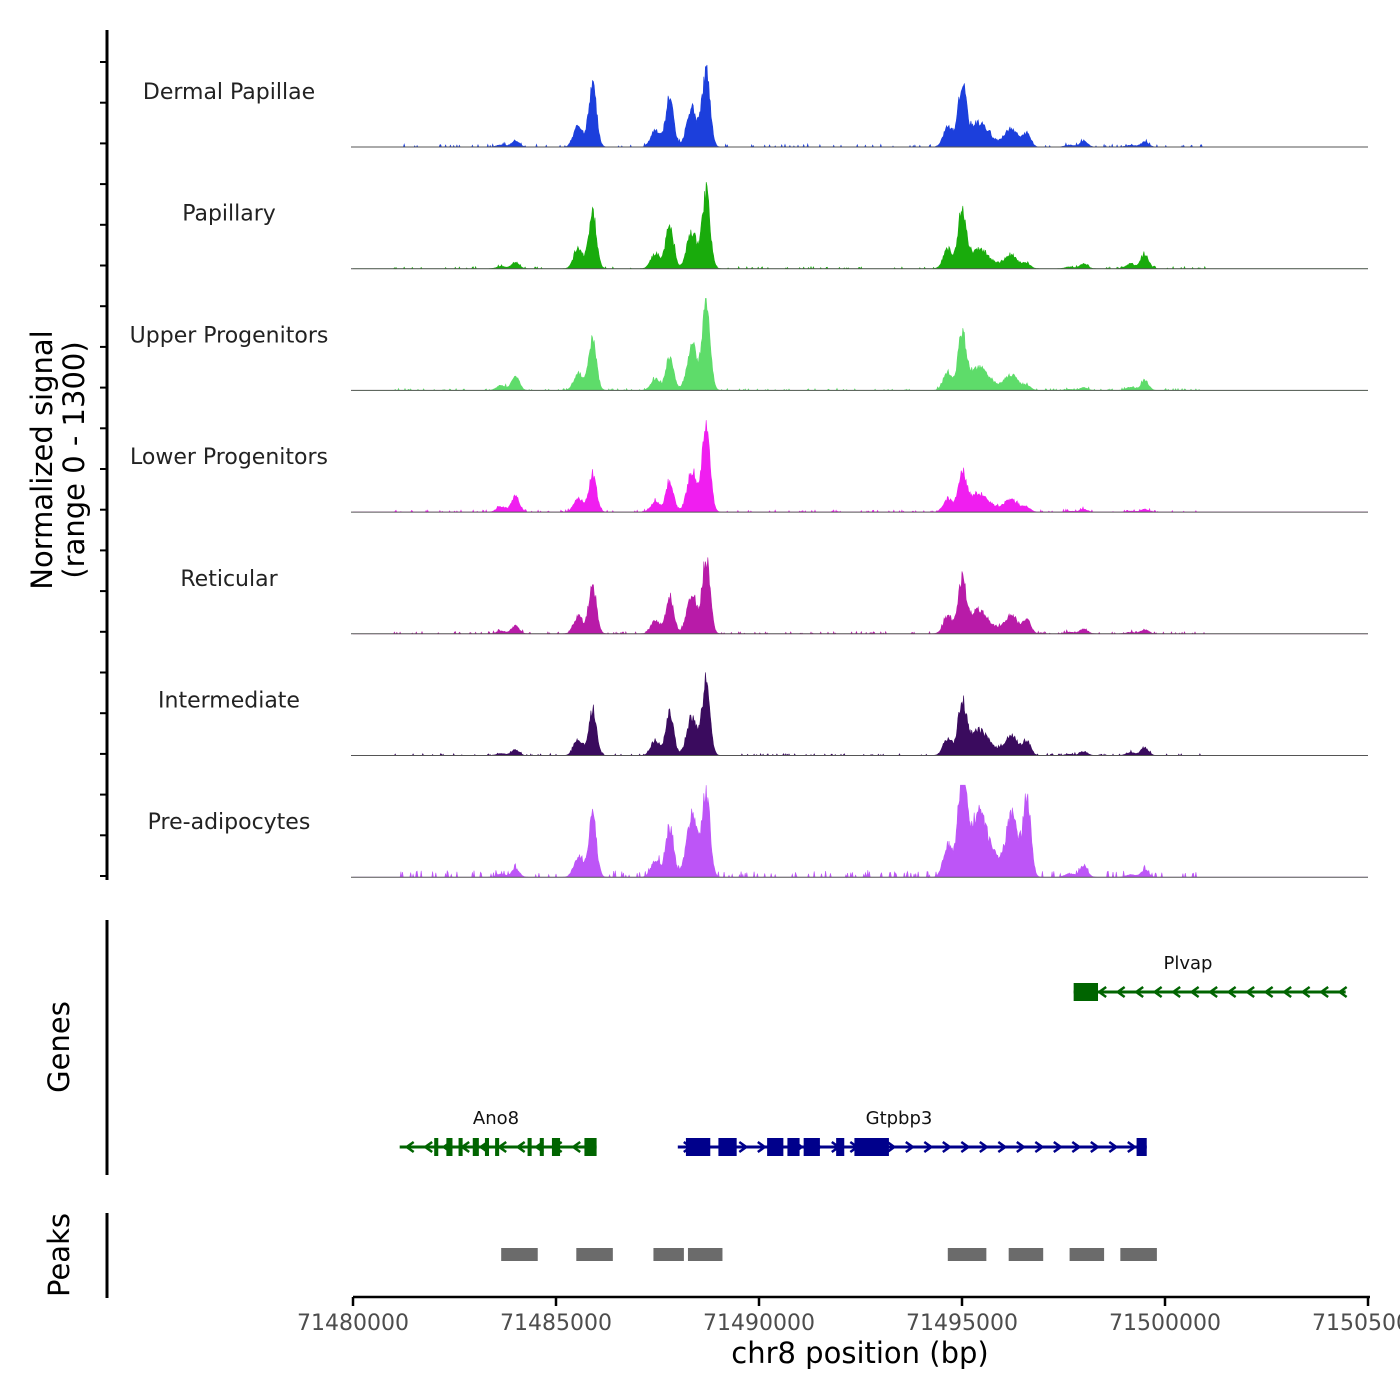 This screenshot has height=1400, width=1400. Describe the element at coordinates (556, 1323) in the screenshot. I see `x-tick-label: 71485000` at that location.